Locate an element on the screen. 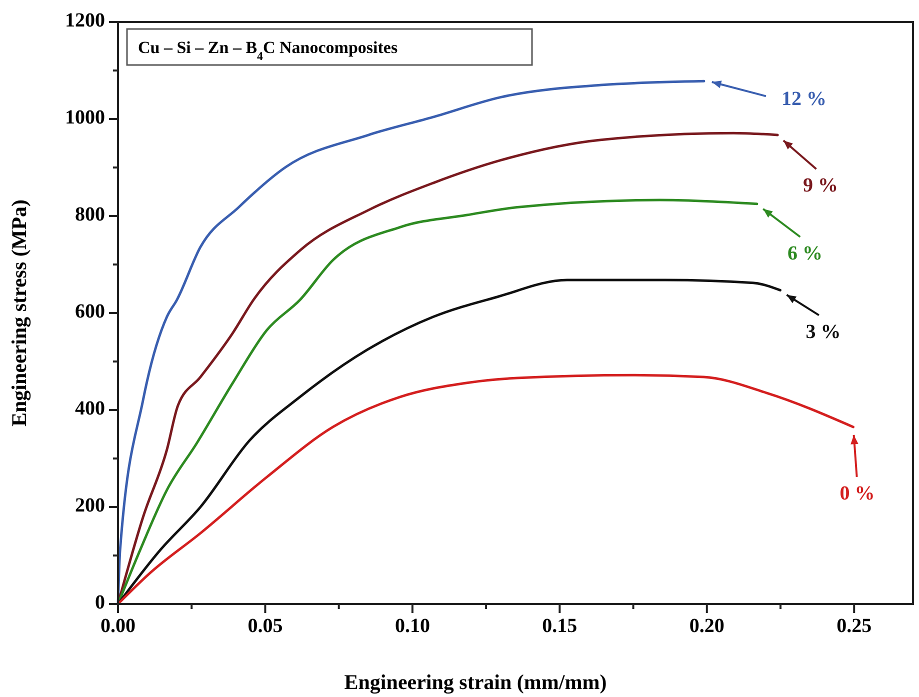 This screenshot has width=919, height=697. y-tick-label: 800 is located at coordinates (90, 215).